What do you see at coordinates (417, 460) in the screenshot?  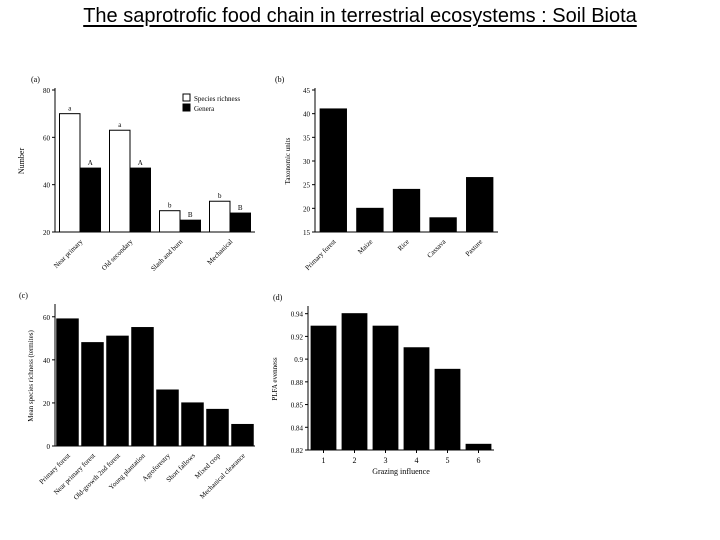 I see `category-label: 4` at bounding box center [417, 460].